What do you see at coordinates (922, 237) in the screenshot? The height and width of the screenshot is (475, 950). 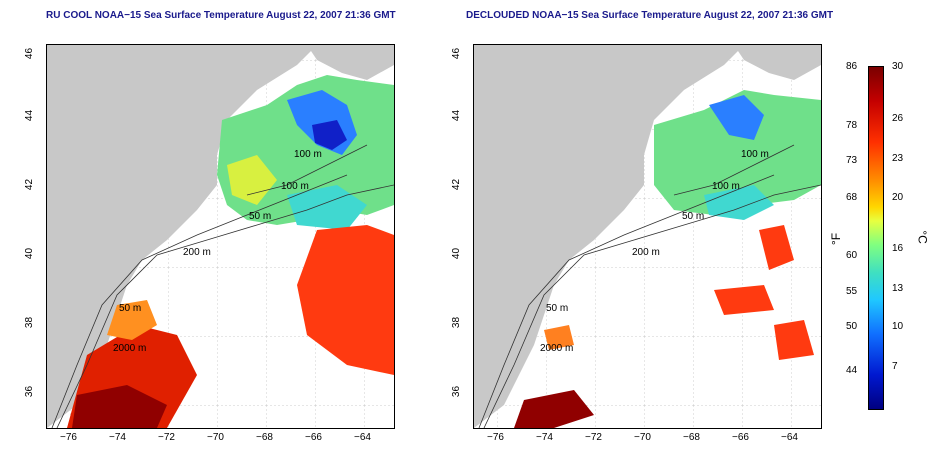 I see `colorbar-celsius-unit: °C` at bounding box center [922, 237].